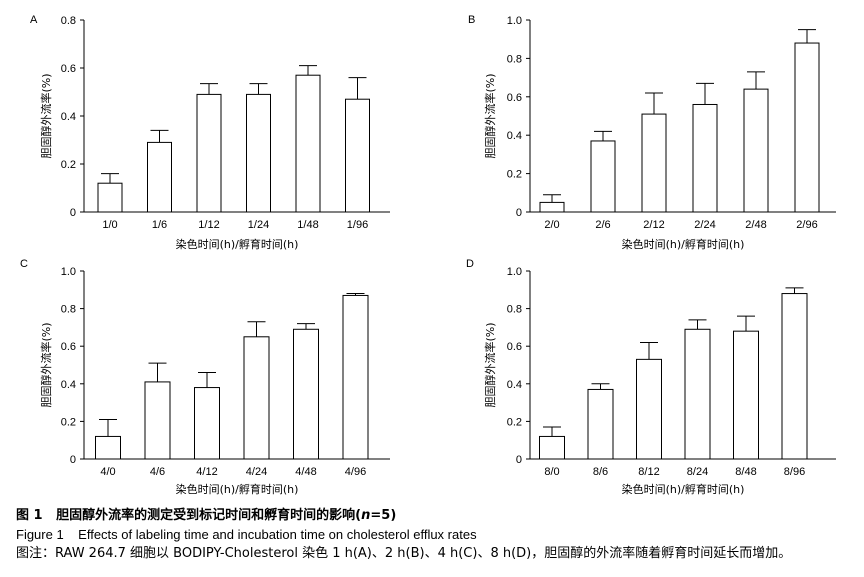 This screenshot has width=864, height=577. What do you see at coordinates (704, 225) in the screenshot?
I see `x-tick-label: 2/24` at bounding box center [704, 225].